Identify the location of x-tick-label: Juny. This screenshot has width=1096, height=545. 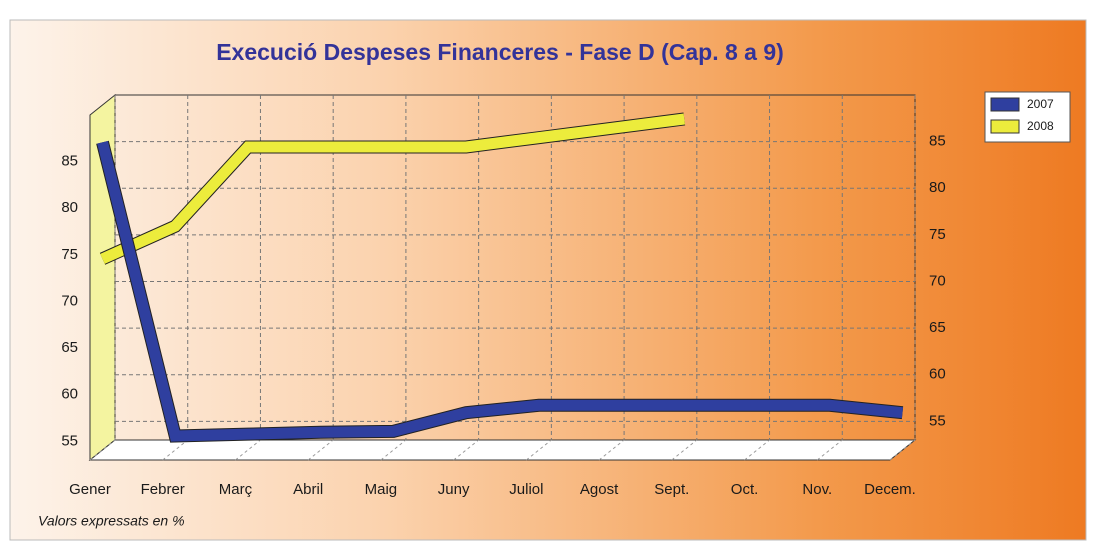
(454, 489).